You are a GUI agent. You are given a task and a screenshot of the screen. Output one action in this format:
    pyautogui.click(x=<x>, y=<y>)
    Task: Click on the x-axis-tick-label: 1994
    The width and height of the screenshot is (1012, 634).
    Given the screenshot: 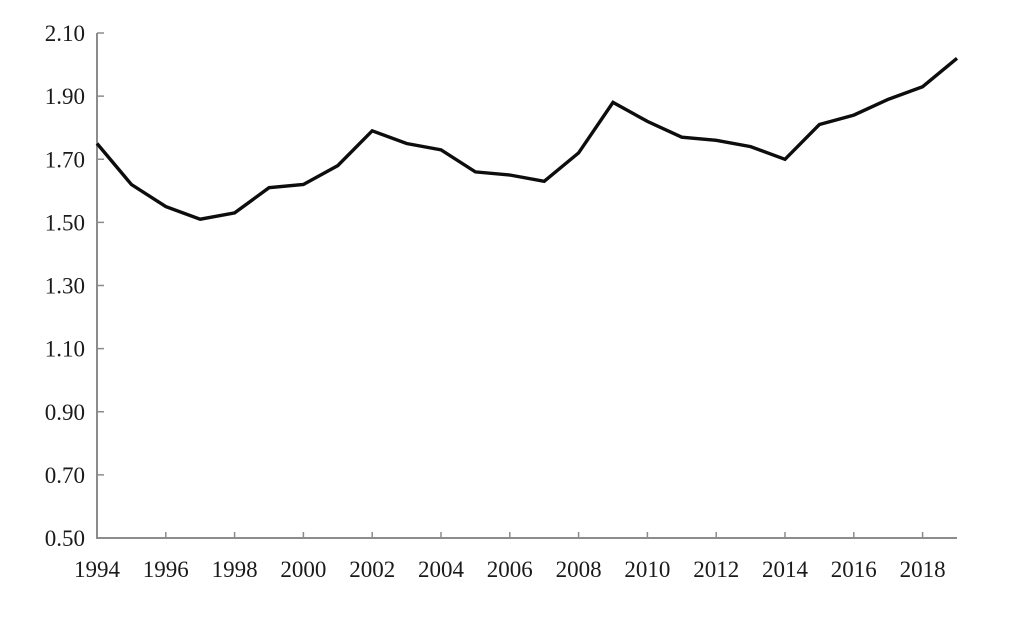 What is the action you would take?
    pyautogui.click(x=97, y=569)
    